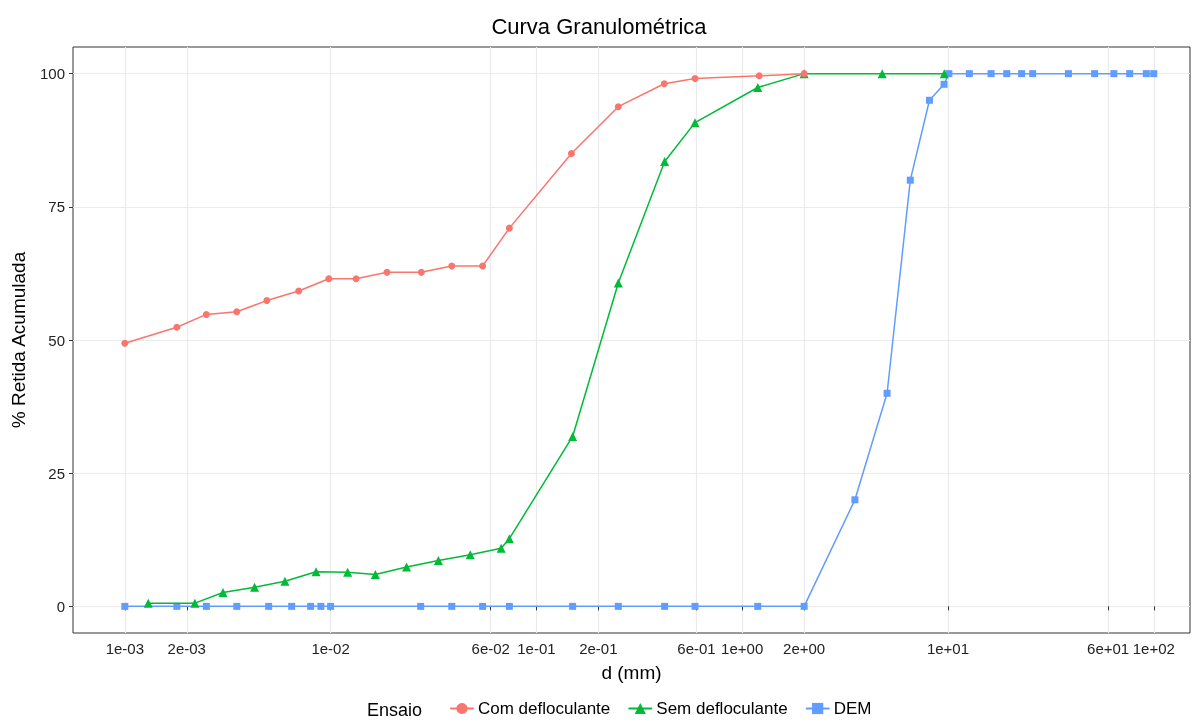 The width and height of the screenshot is (1198, 726). What do you see at coordinates (804, 648) in the screenshot?
I see `x-tick-label: 2e+00` at bounding box center [804, 648].